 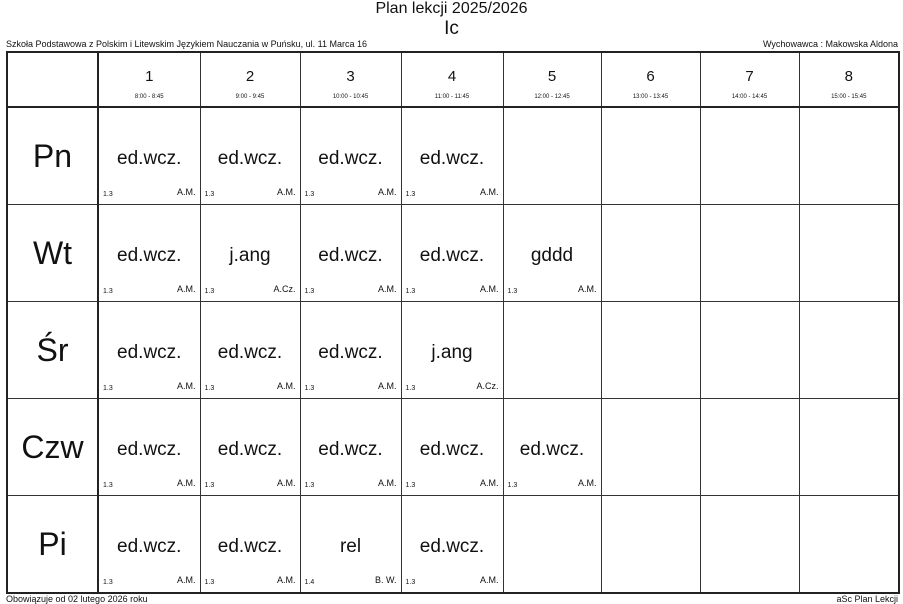 I want to click on period-number: 2, so click(x=250, y=76).